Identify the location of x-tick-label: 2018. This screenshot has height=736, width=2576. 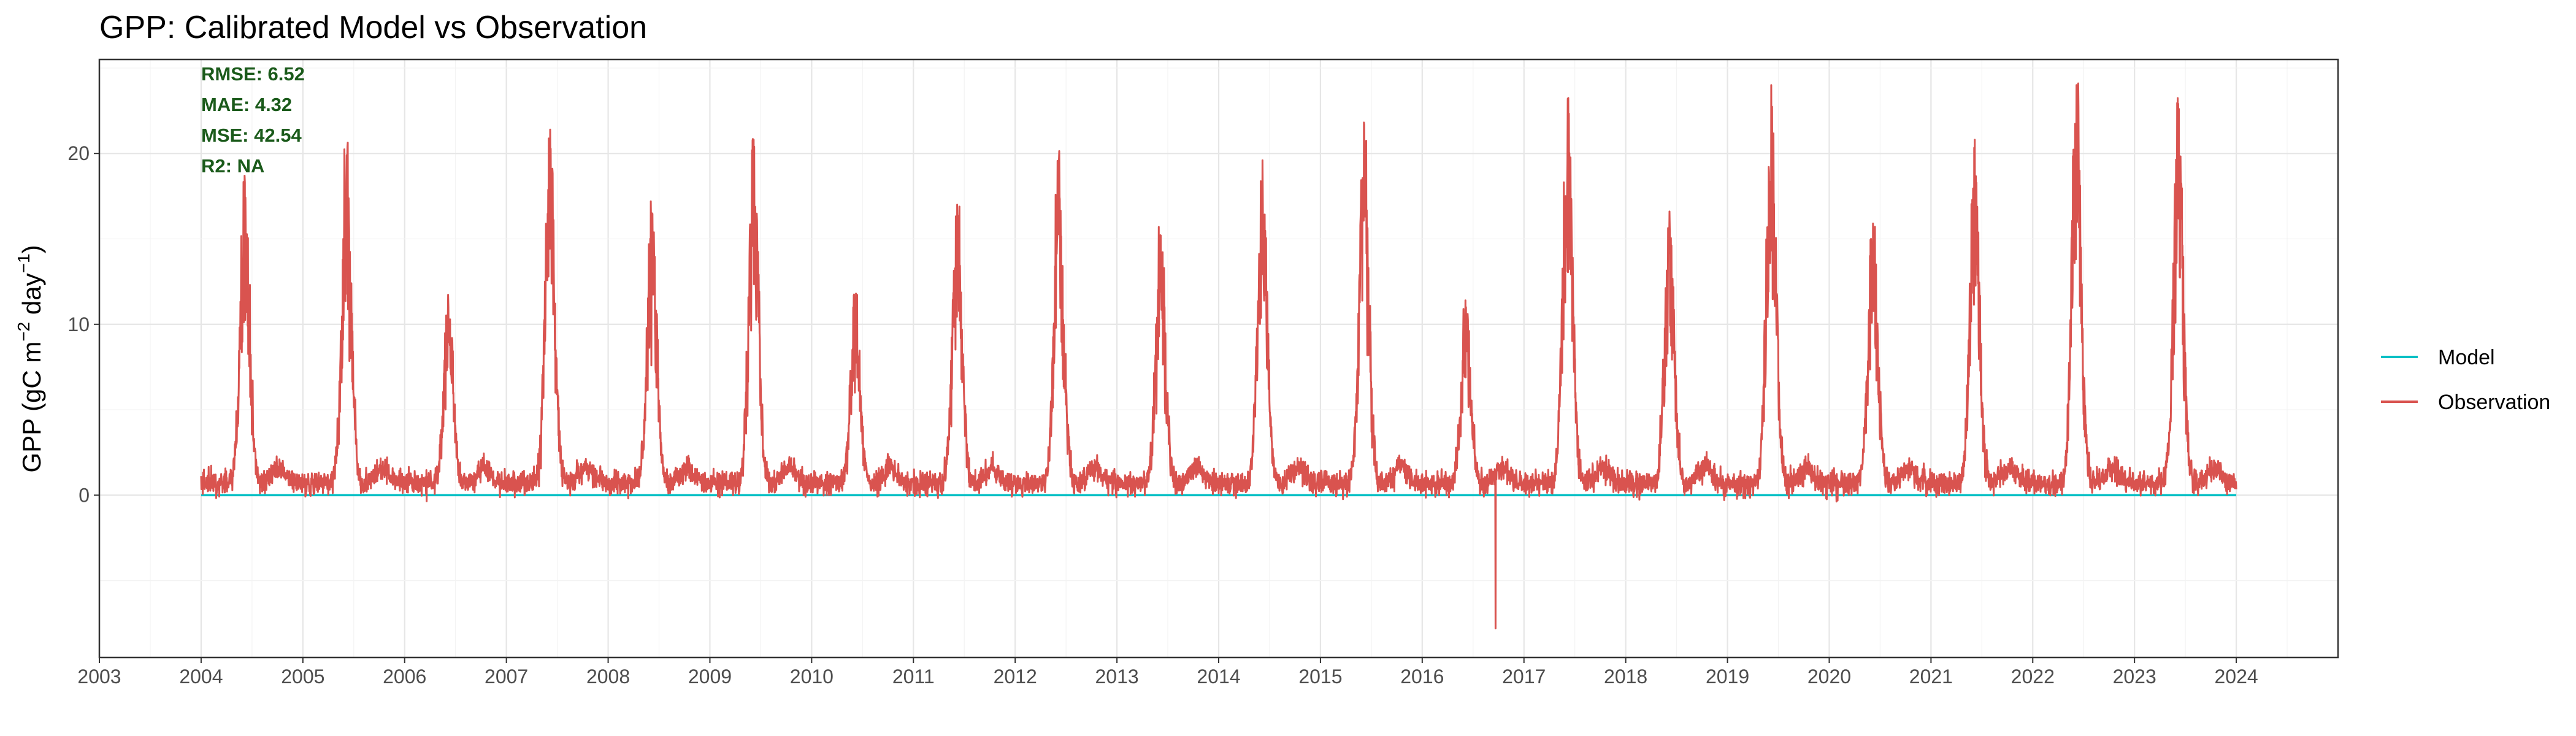
(1625, 676).